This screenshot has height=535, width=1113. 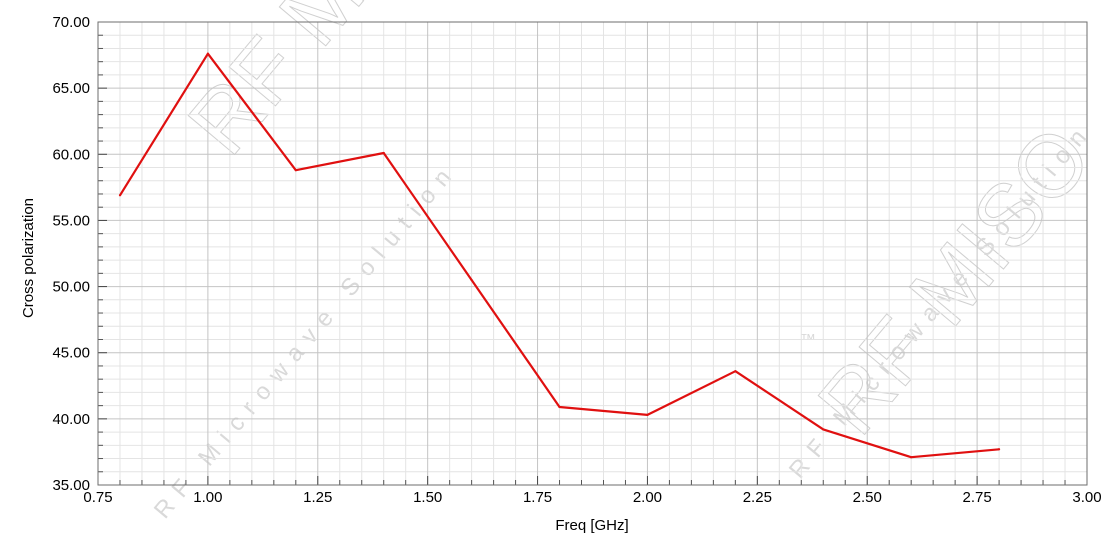 What do you see at coordinates (71, 154) in the screenshot?
I see `y-tick-label: 60.00` at bounding box center [71, 154].